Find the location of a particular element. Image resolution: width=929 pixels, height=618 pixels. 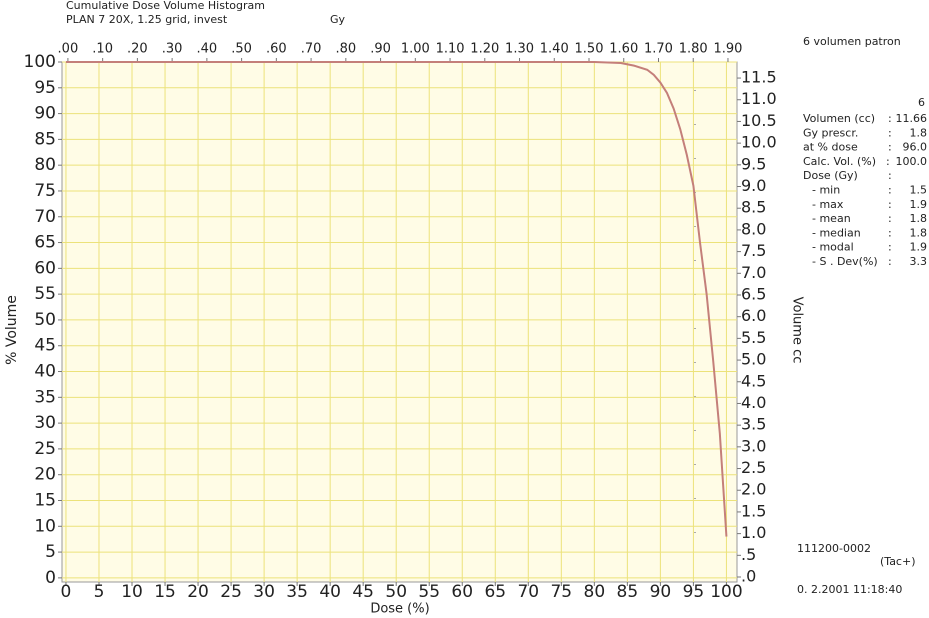

y2-tick-label: 5.0 is located at coordinates (753, 359).